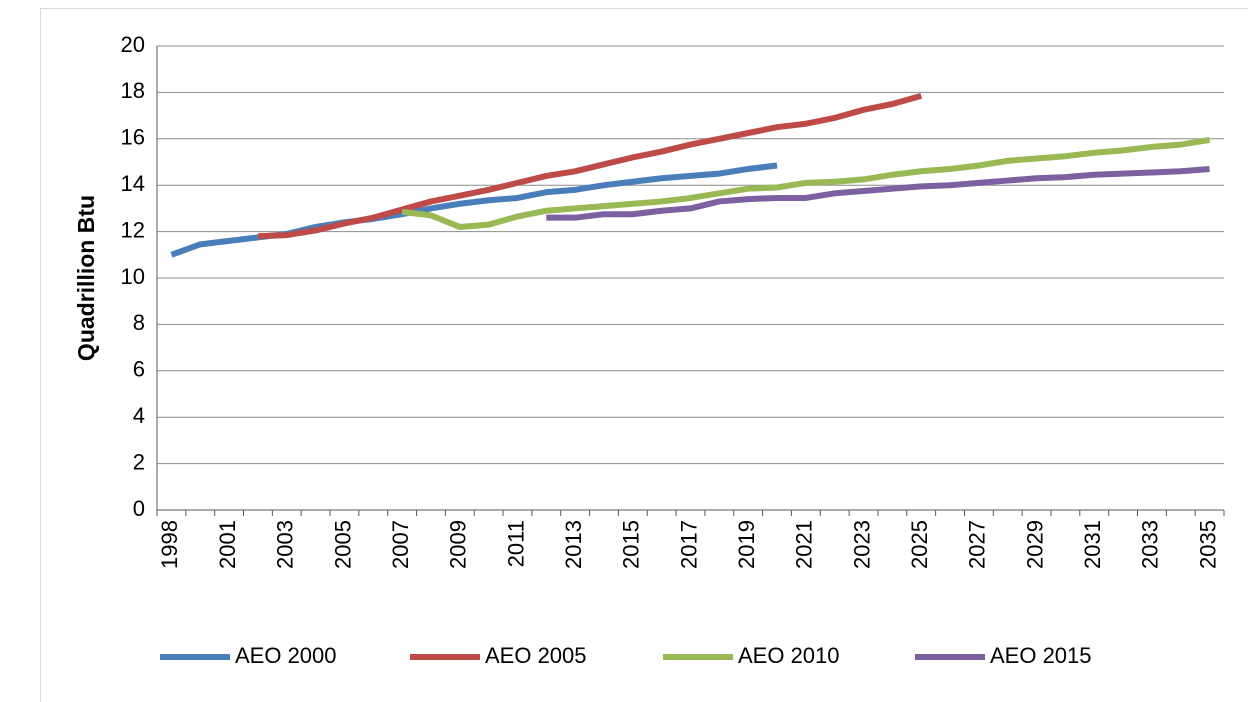 Image resolution: width=1248 pixels, height=702 pixels. I want to click on x-tick-label: 2013, so click(573, 544).